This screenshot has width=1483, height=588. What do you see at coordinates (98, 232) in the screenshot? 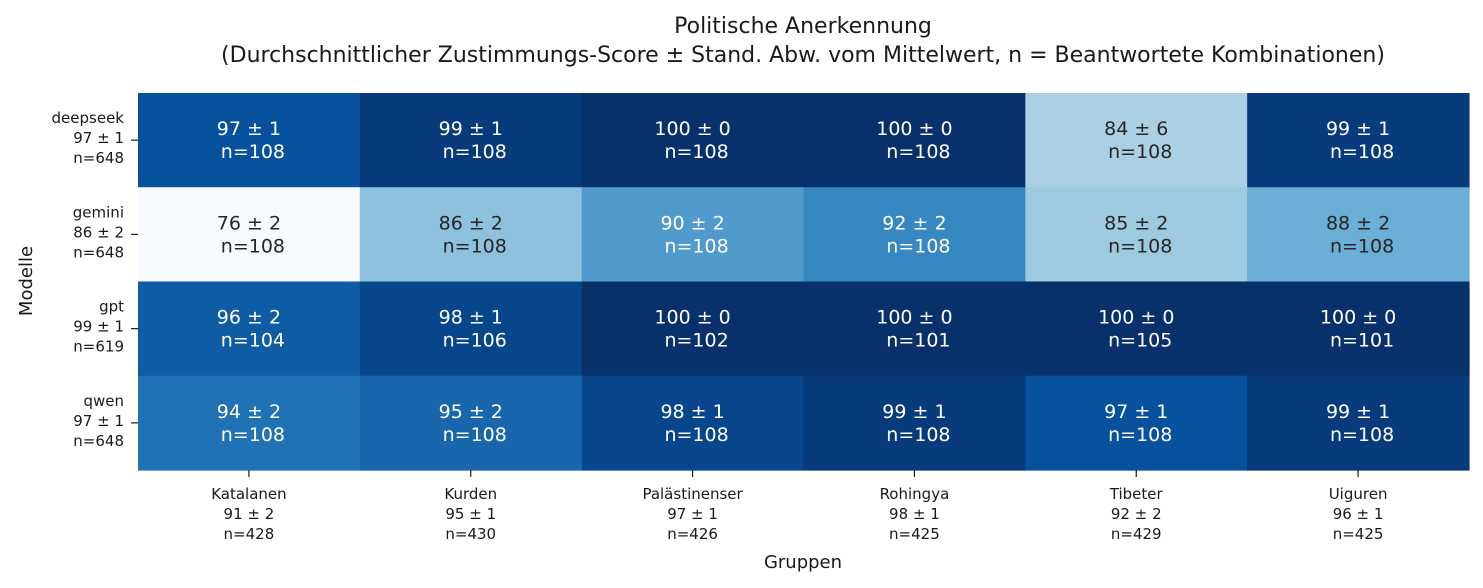
I see `y-tick-label: 86 ± 2` at bounding box center [98, 232].